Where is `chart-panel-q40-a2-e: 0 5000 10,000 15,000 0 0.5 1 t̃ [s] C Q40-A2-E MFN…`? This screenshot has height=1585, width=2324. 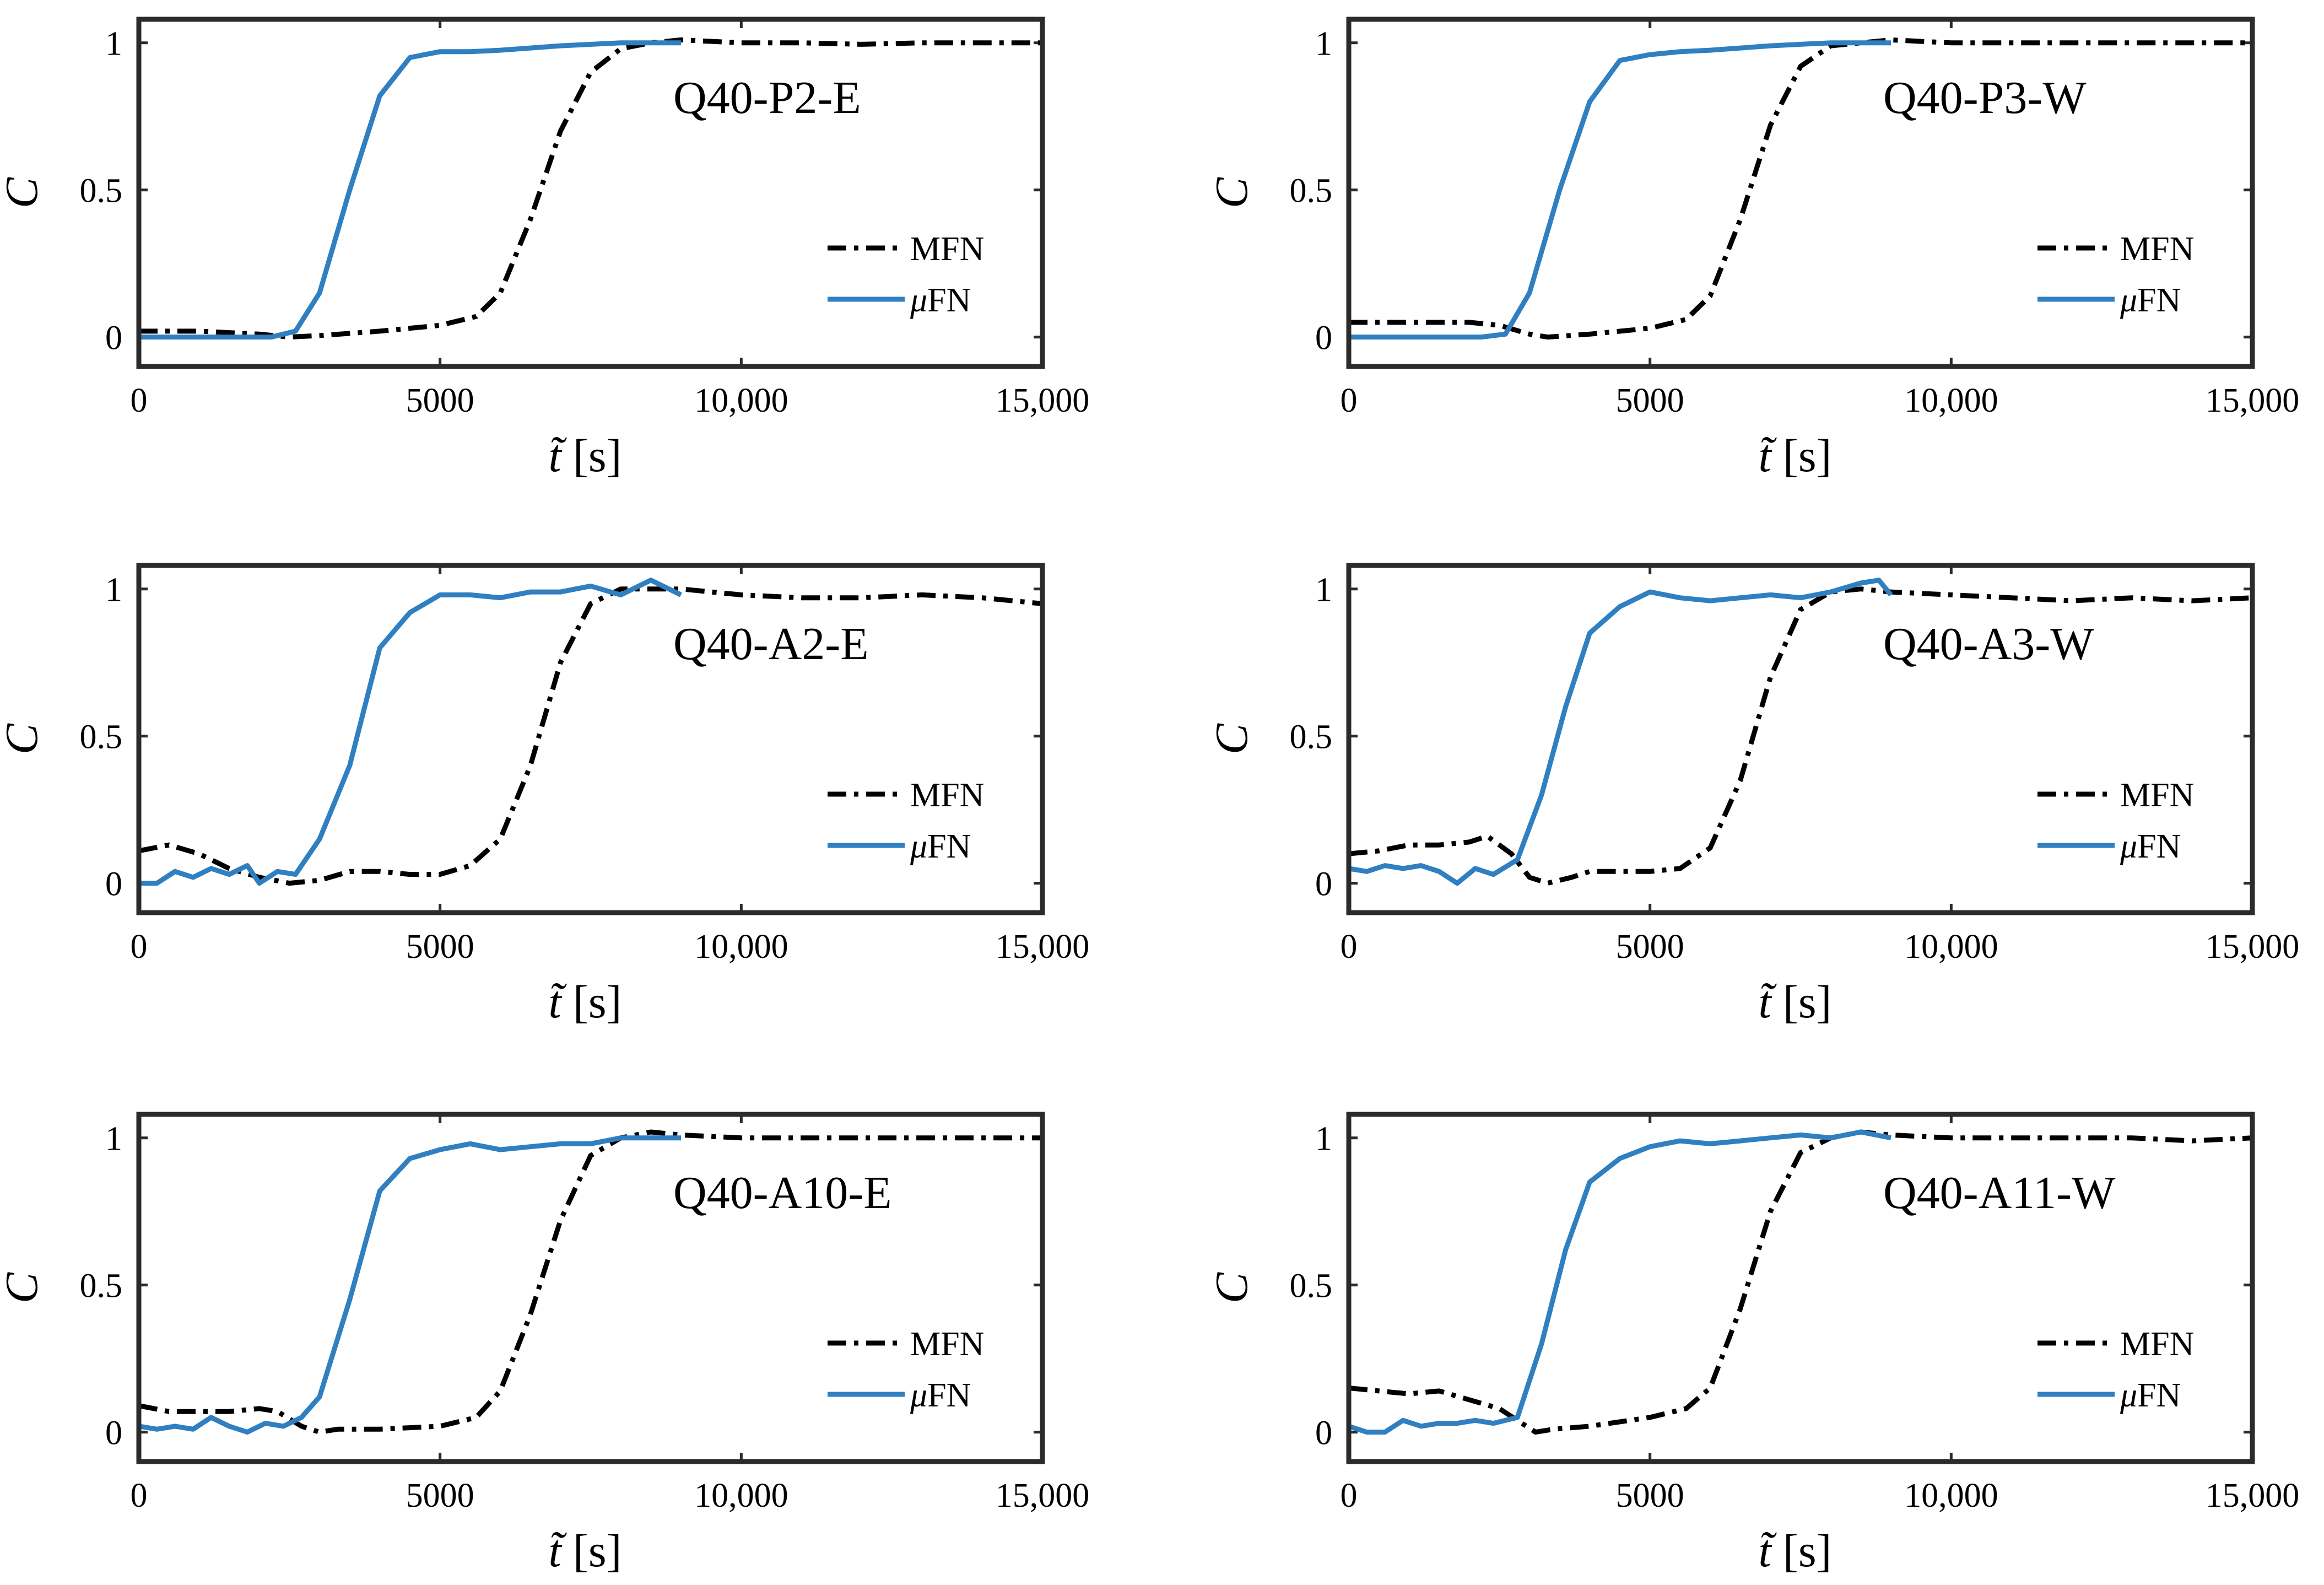 chart-panel-q40-a2-e: 0 5000 10,000 15,000 0 0.5 1 t̃ [s] C Q40-A2-E MFN… is located at coordinates (545, 795).